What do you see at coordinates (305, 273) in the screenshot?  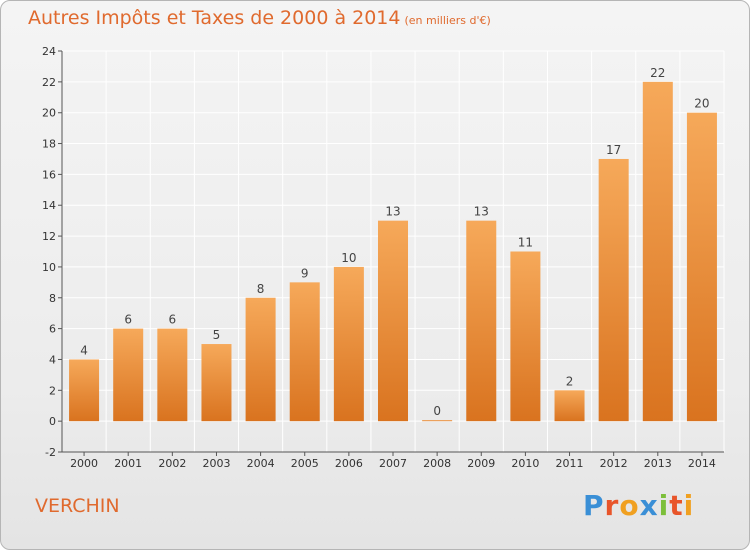 I see `data-label: 9` at bounding box center [305, 273].